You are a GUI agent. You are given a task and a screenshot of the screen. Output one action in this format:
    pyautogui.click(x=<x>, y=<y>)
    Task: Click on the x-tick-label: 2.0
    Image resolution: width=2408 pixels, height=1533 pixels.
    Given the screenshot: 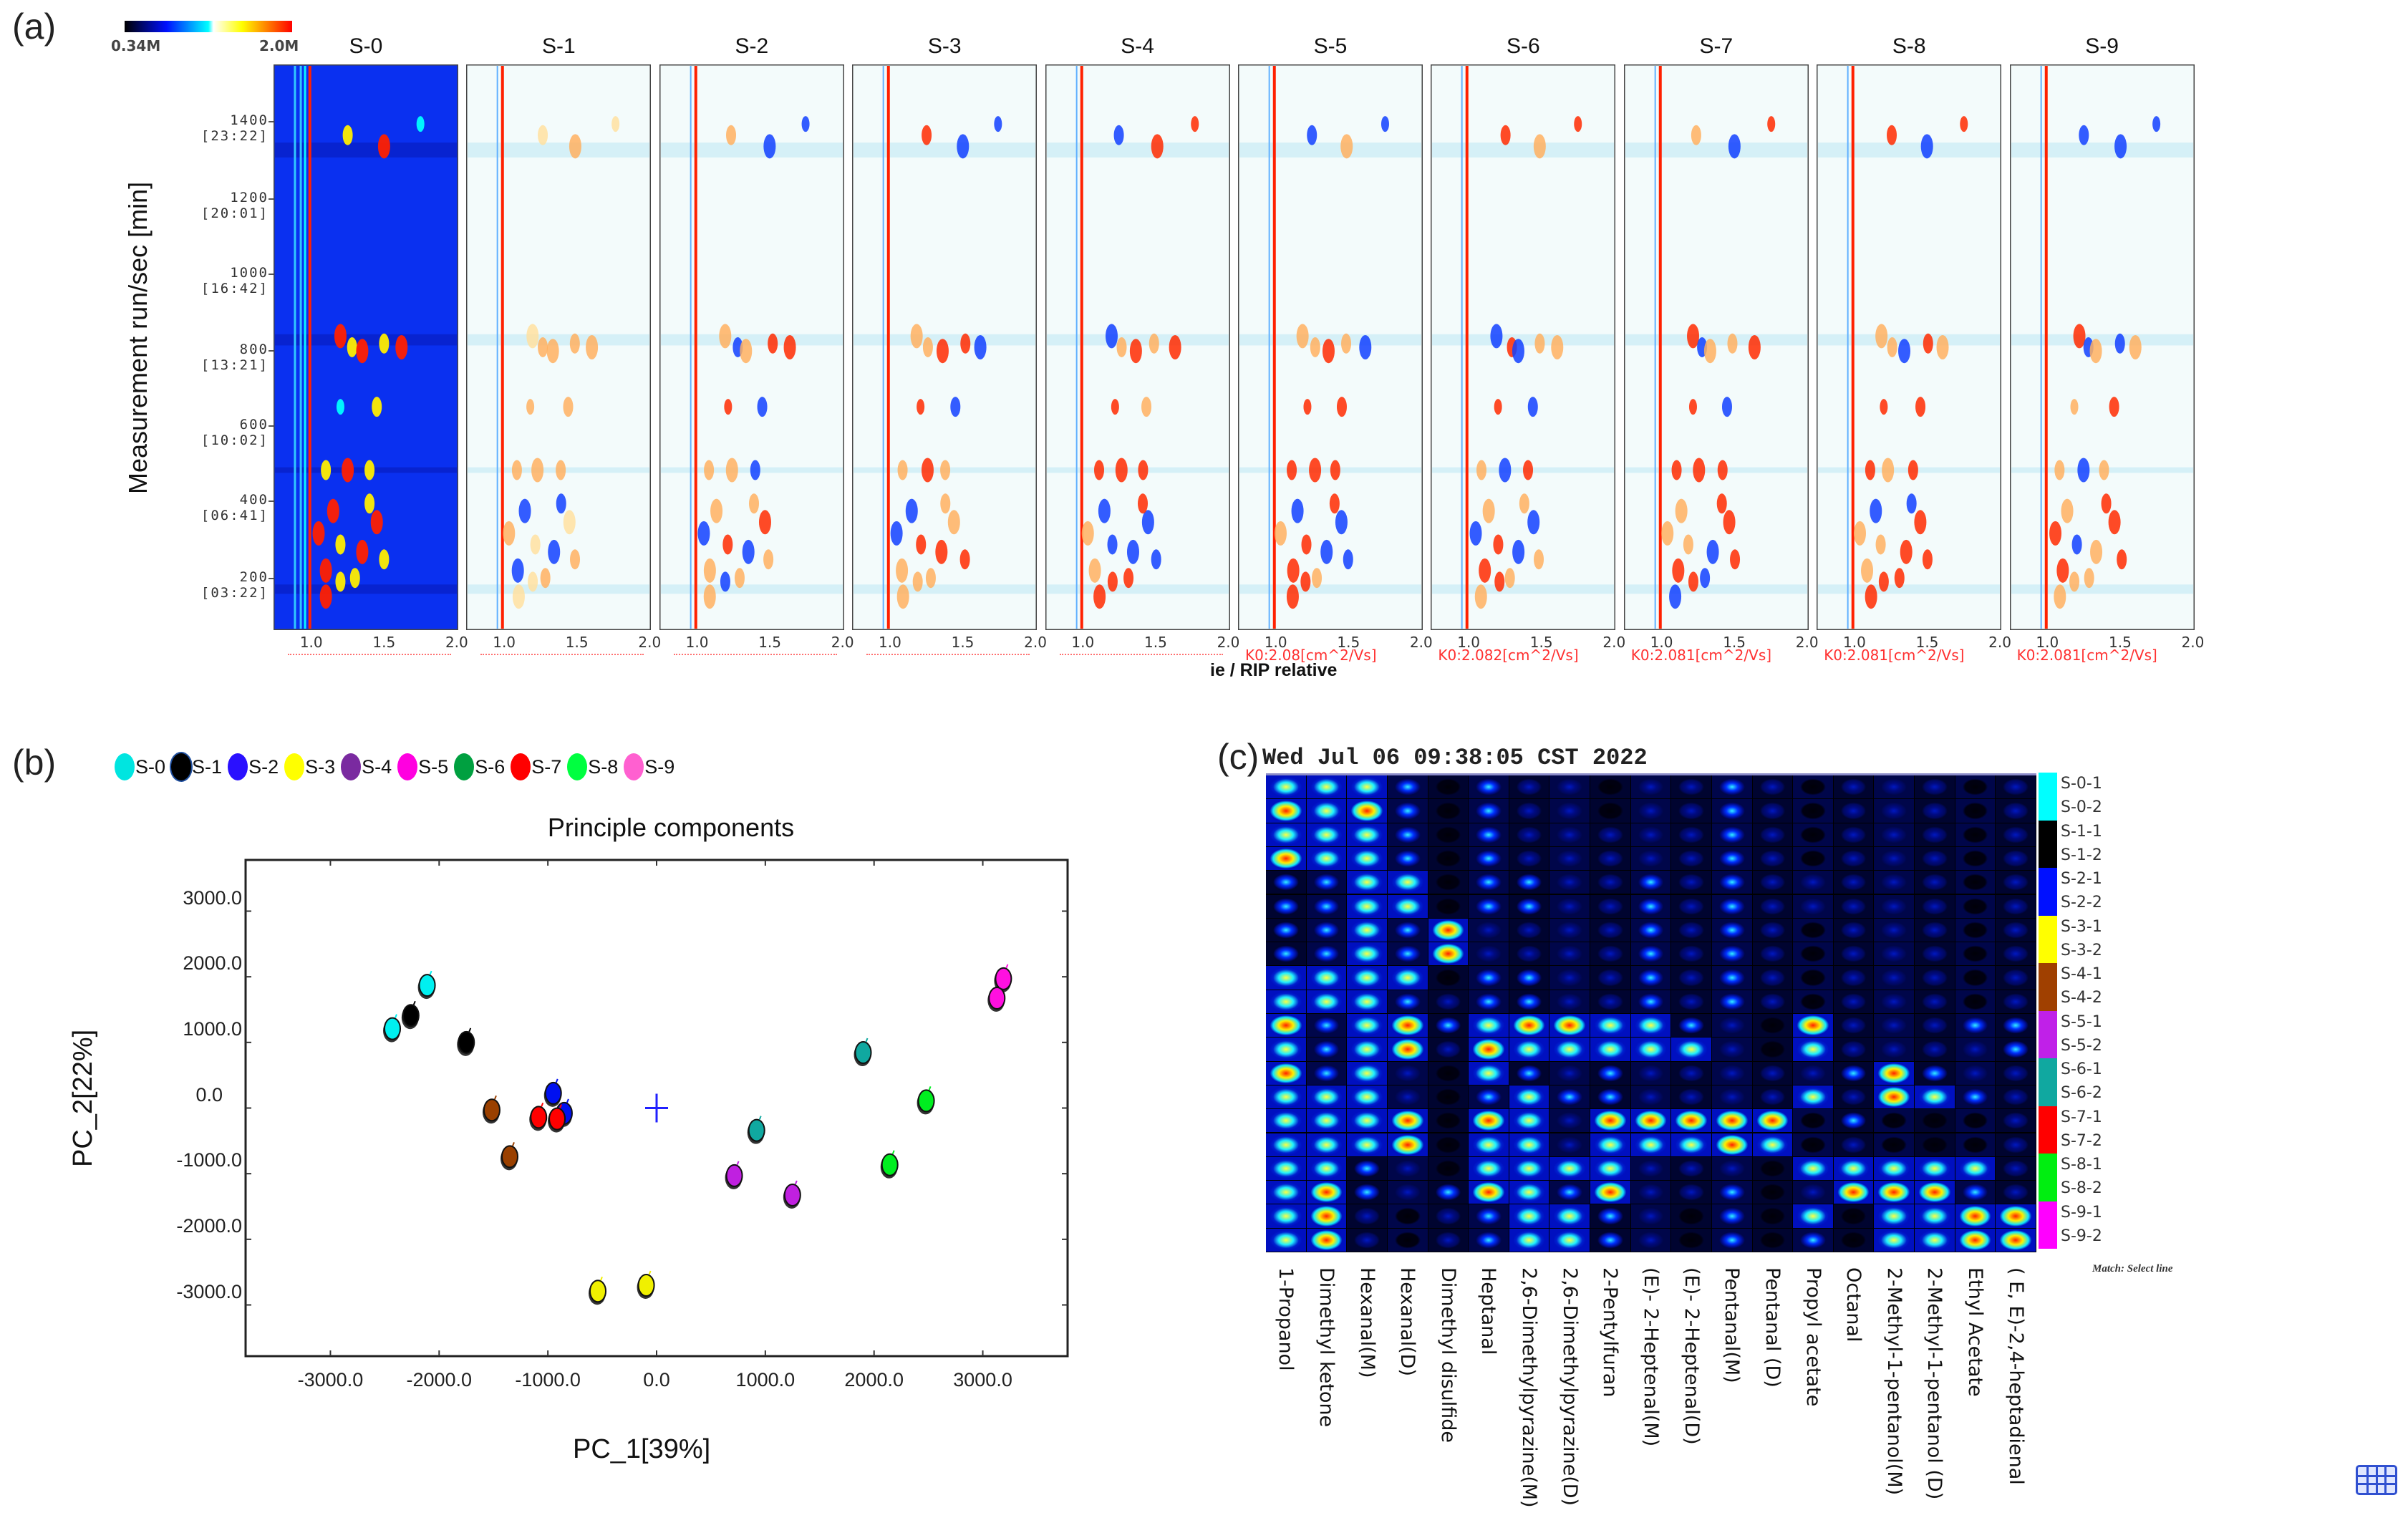 What is the action you would take?
    pyautogui.click(x=2193, y=642)
    